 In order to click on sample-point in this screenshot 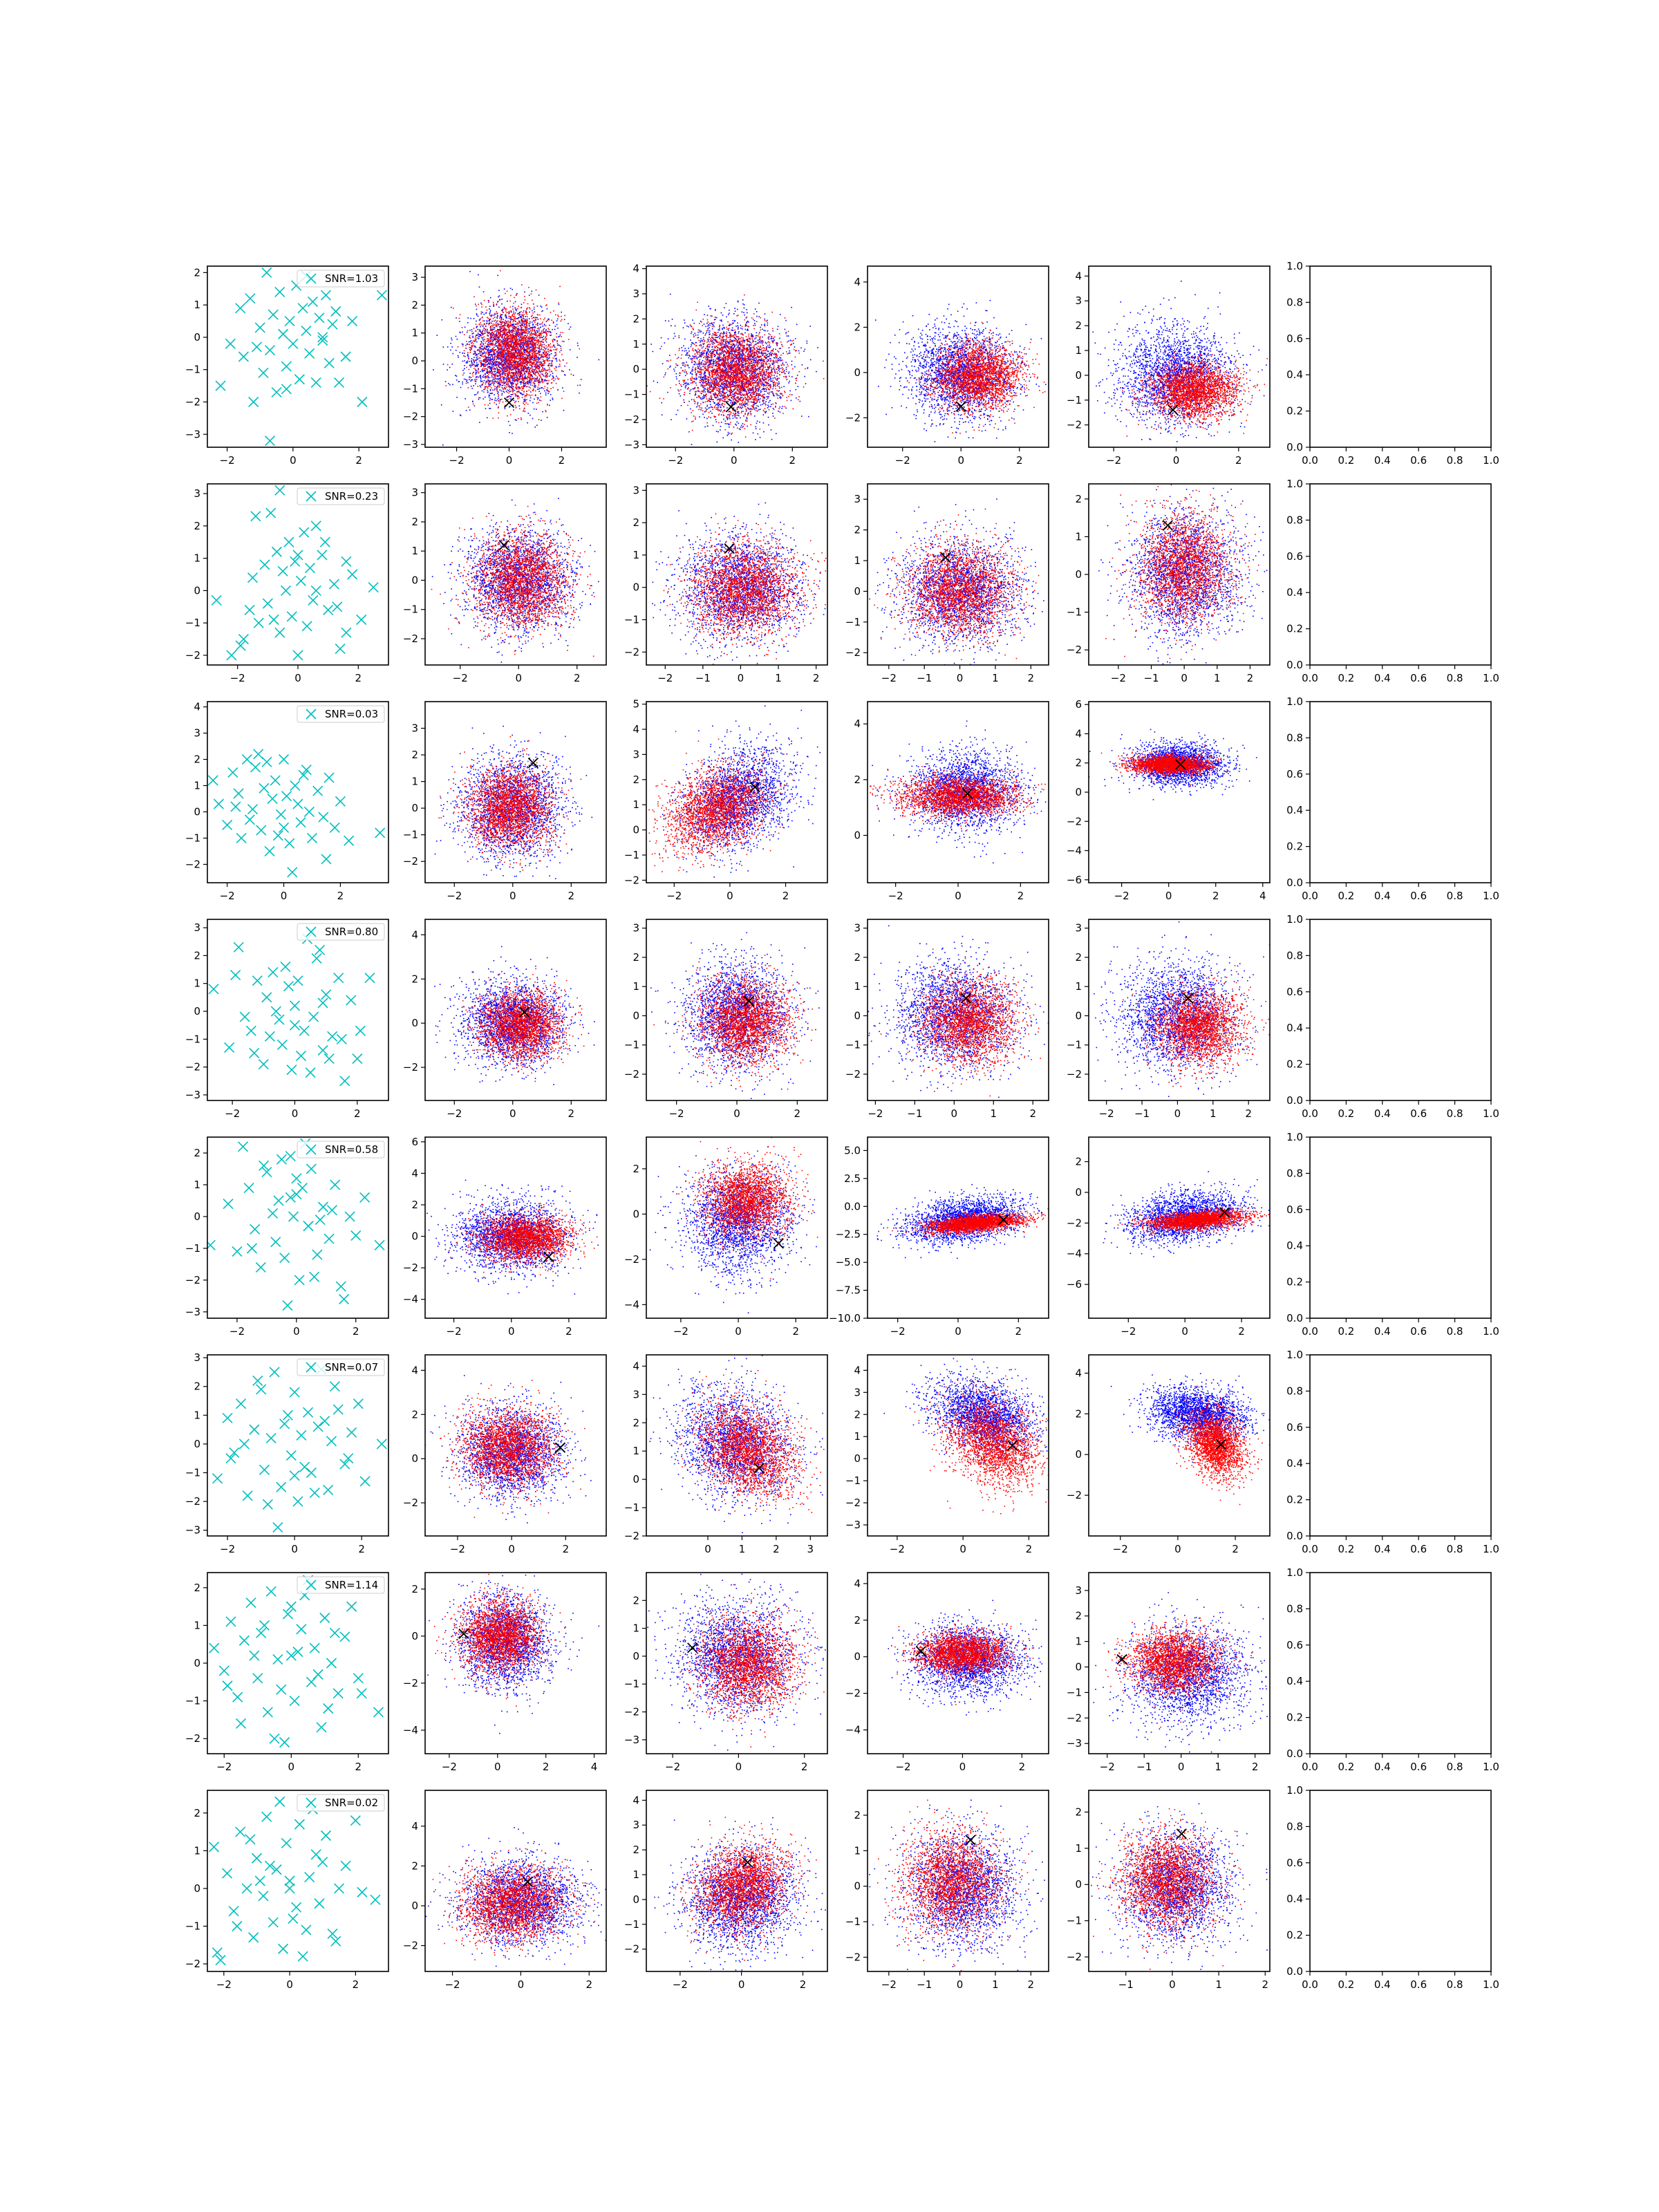, I will do `click(332, 324)`.